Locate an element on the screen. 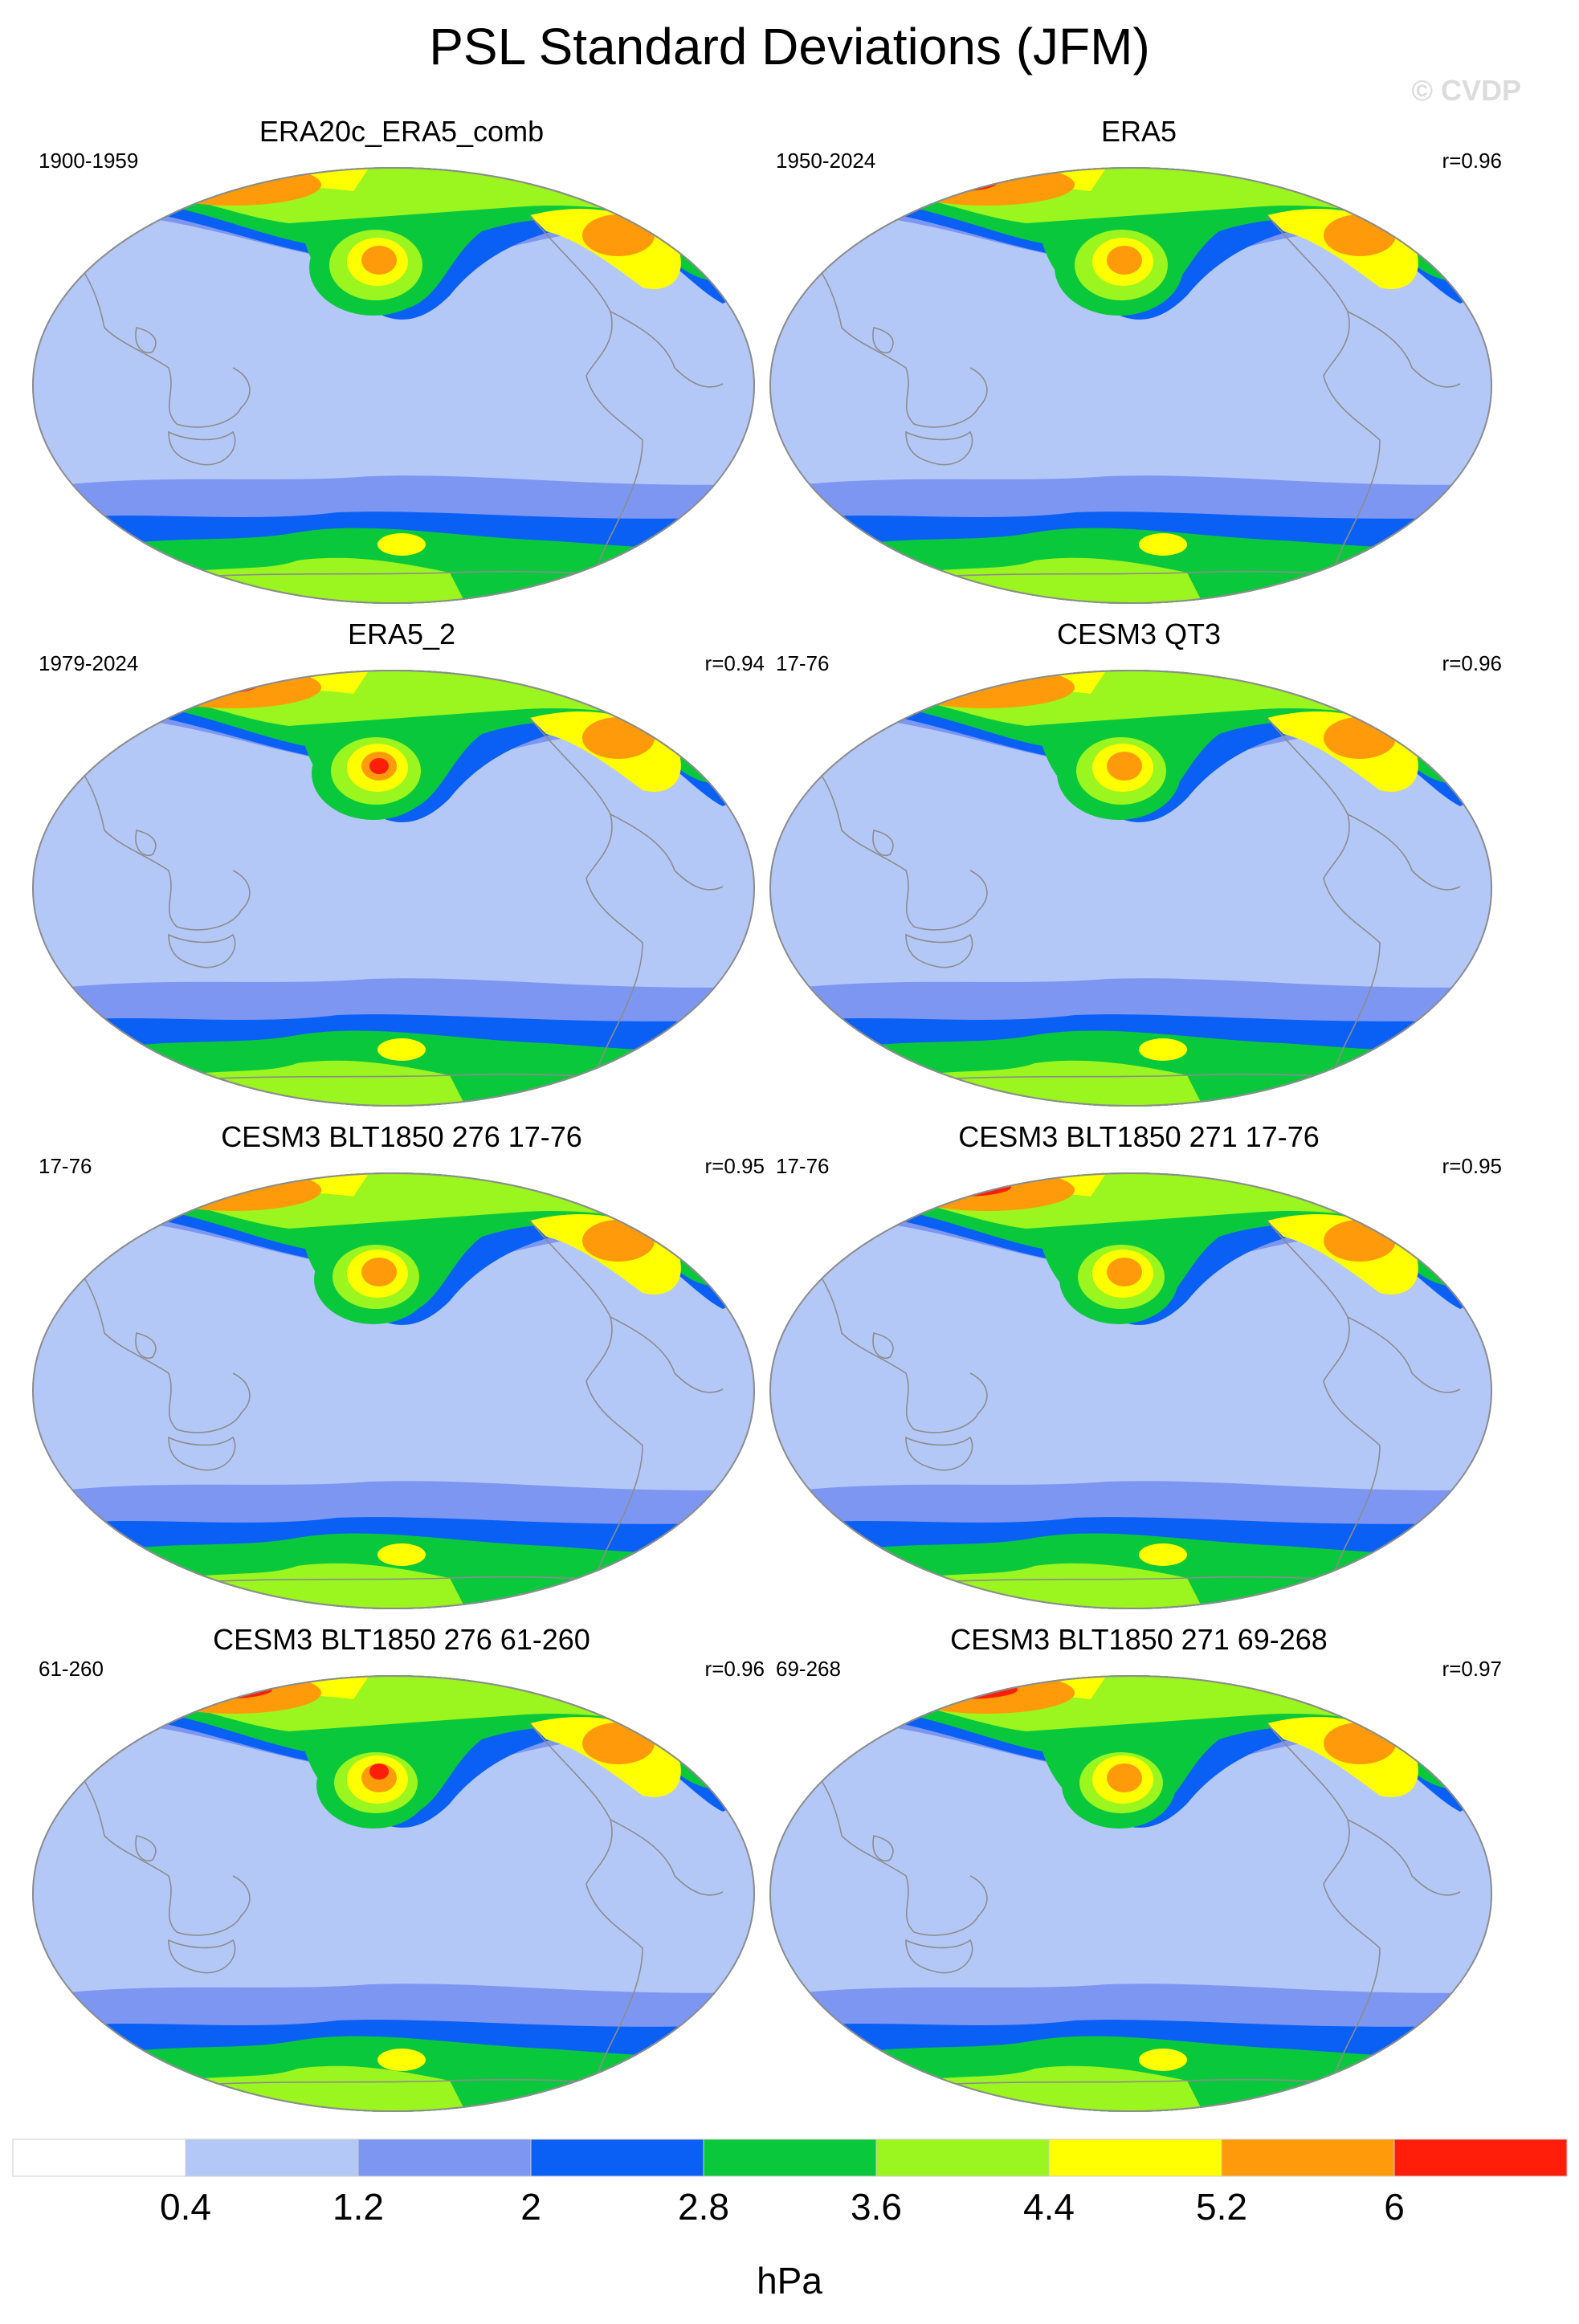 Image resolution: width=1579 pixels, height=2324 pixels. map-panel: CESM3 BLT1850 276 61-260 61-260 r=0.96 is located at coordinates (401, 1871).